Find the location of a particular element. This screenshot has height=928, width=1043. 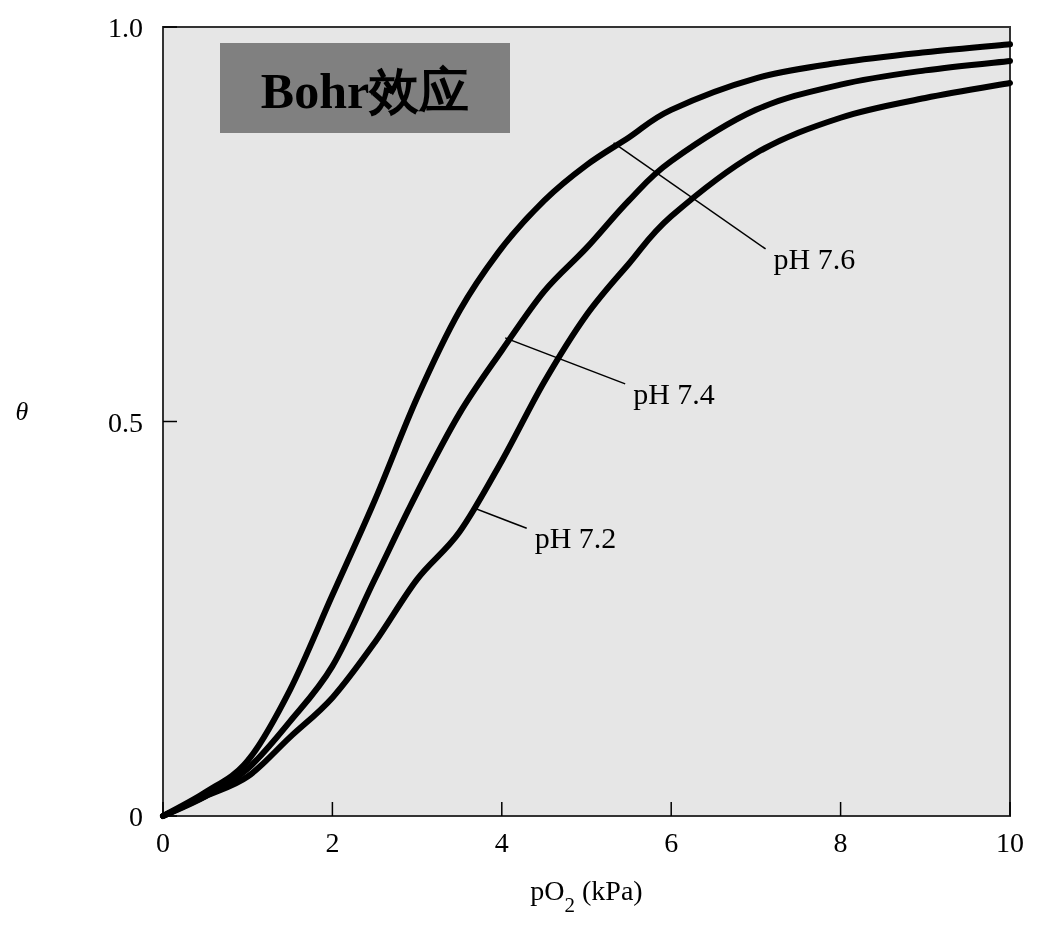

x-tick-label: 4 is located at coordinates (501, 842).